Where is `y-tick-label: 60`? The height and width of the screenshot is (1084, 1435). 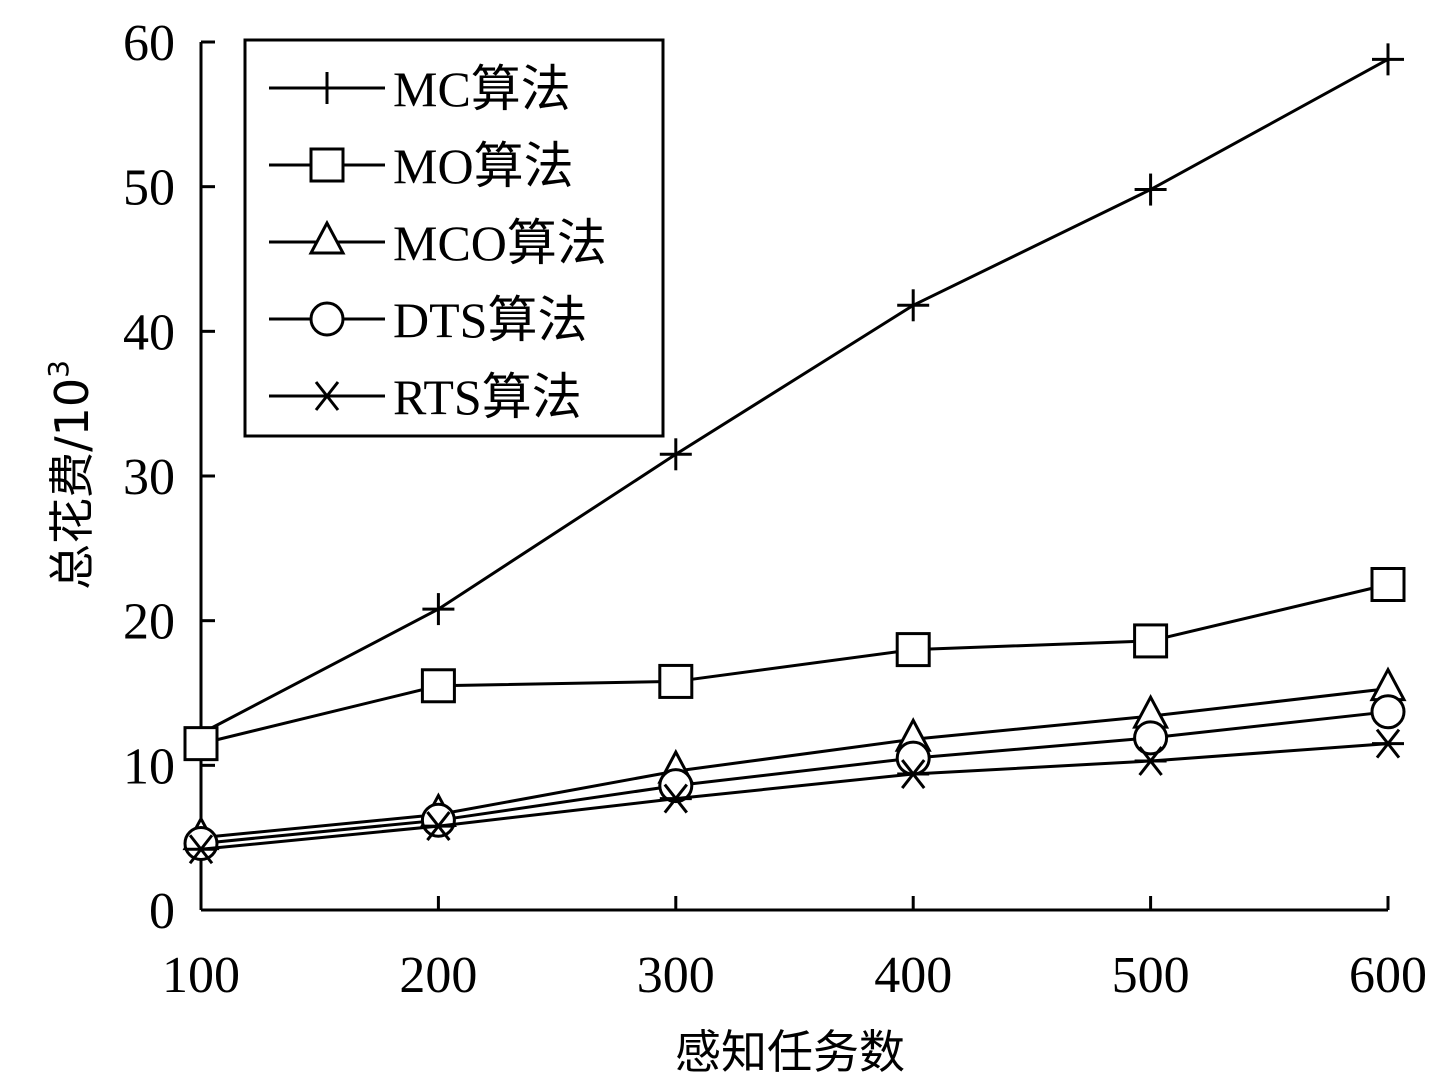
y-tick-label: 60 is located at coordinates (149, 43).